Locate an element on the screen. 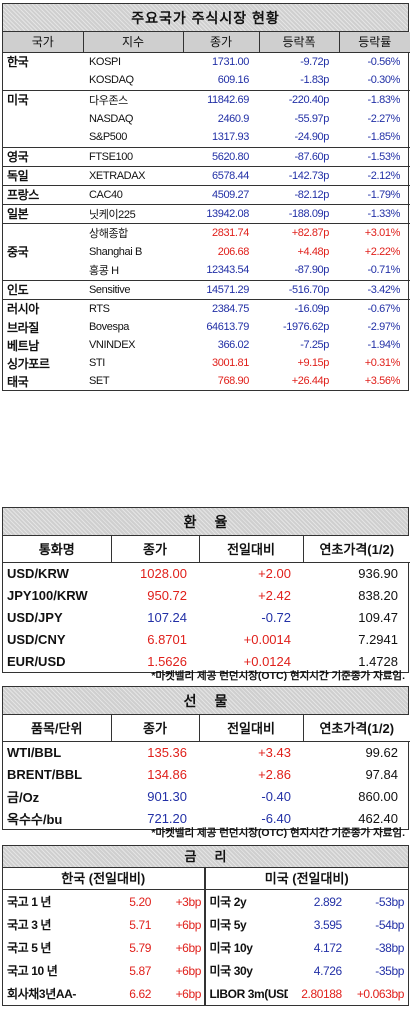 This screenshot has width=412, height=1028. rate-name: 국고 1 년 is located at coordinates (29, 902).